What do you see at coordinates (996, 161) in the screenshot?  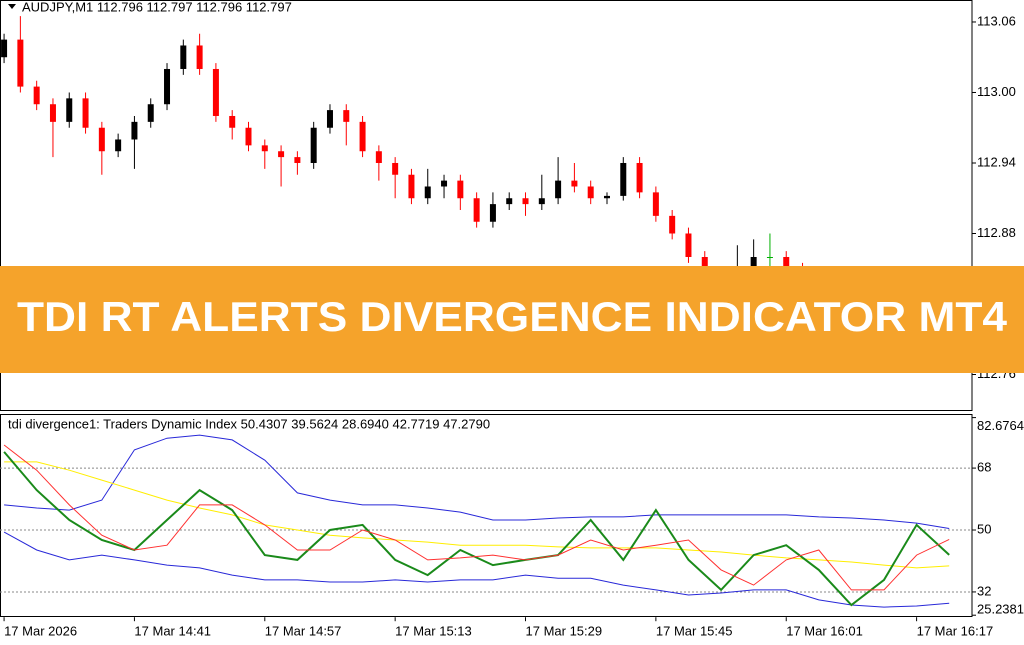 I see `y-tick-label: 112.94` at bounding box center [996, 161].